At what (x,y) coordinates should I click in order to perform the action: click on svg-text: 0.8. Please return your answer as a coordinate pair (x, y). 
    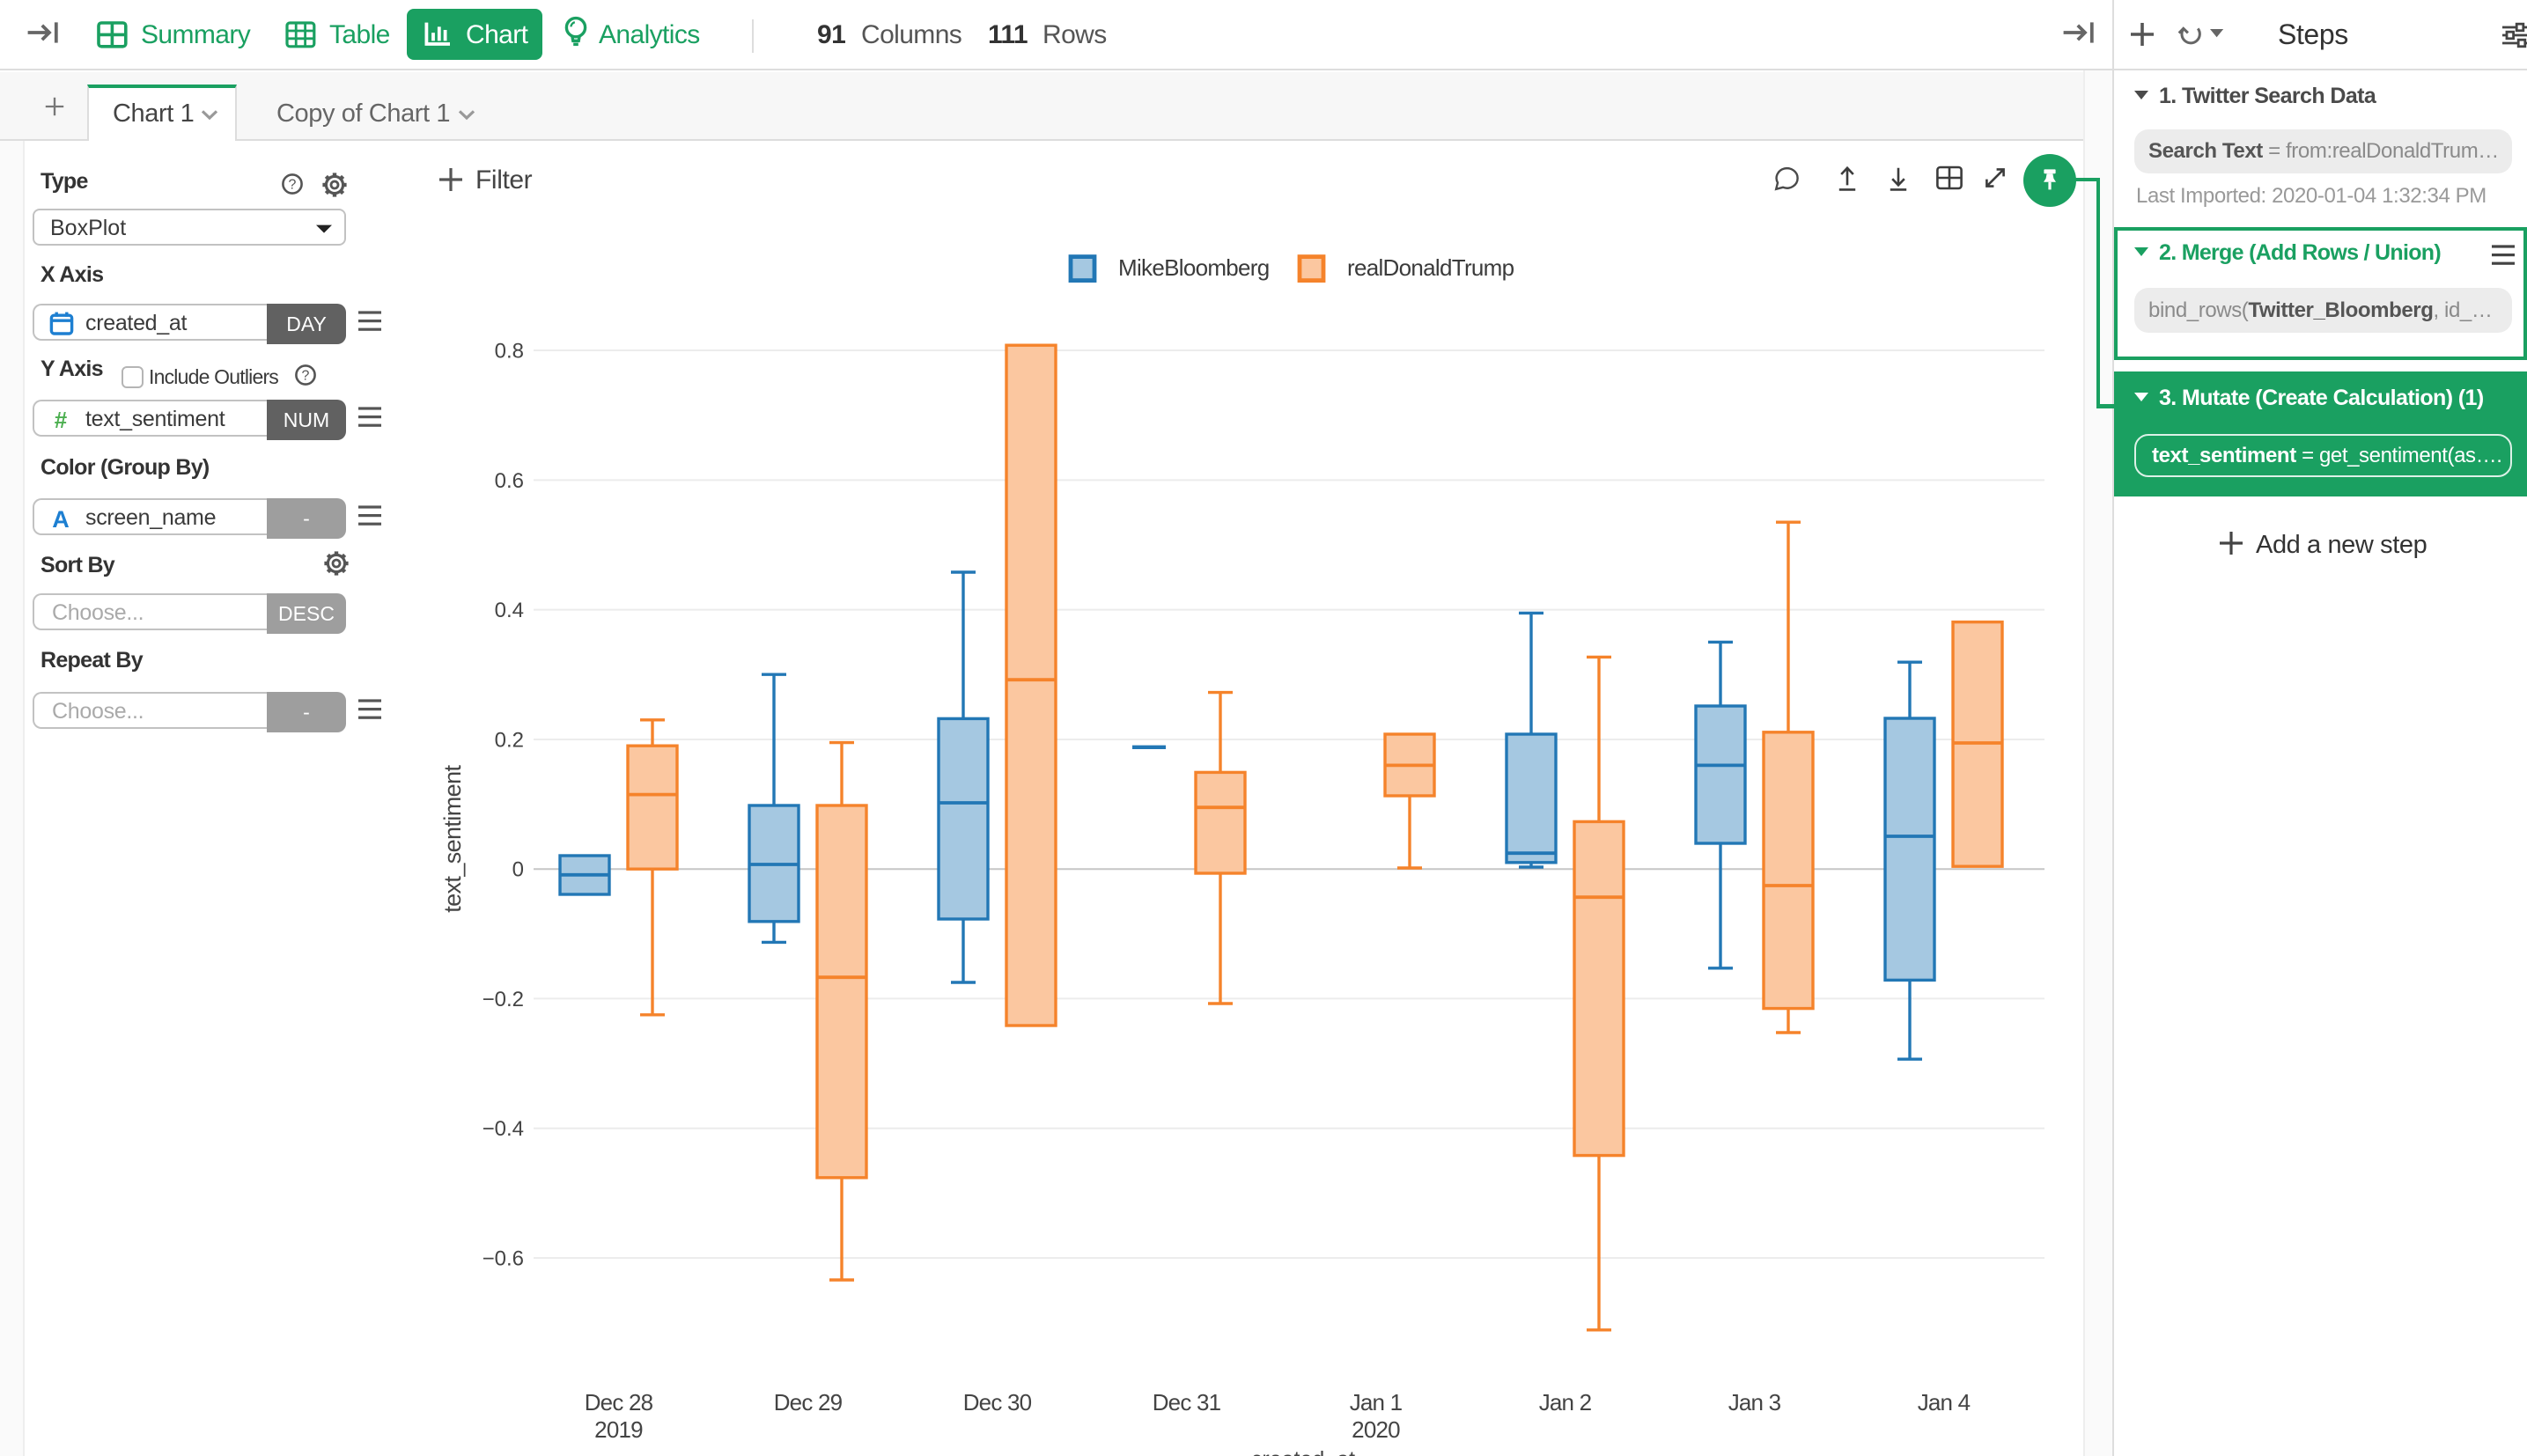
    Looking at the image, I should click on (509, 351).